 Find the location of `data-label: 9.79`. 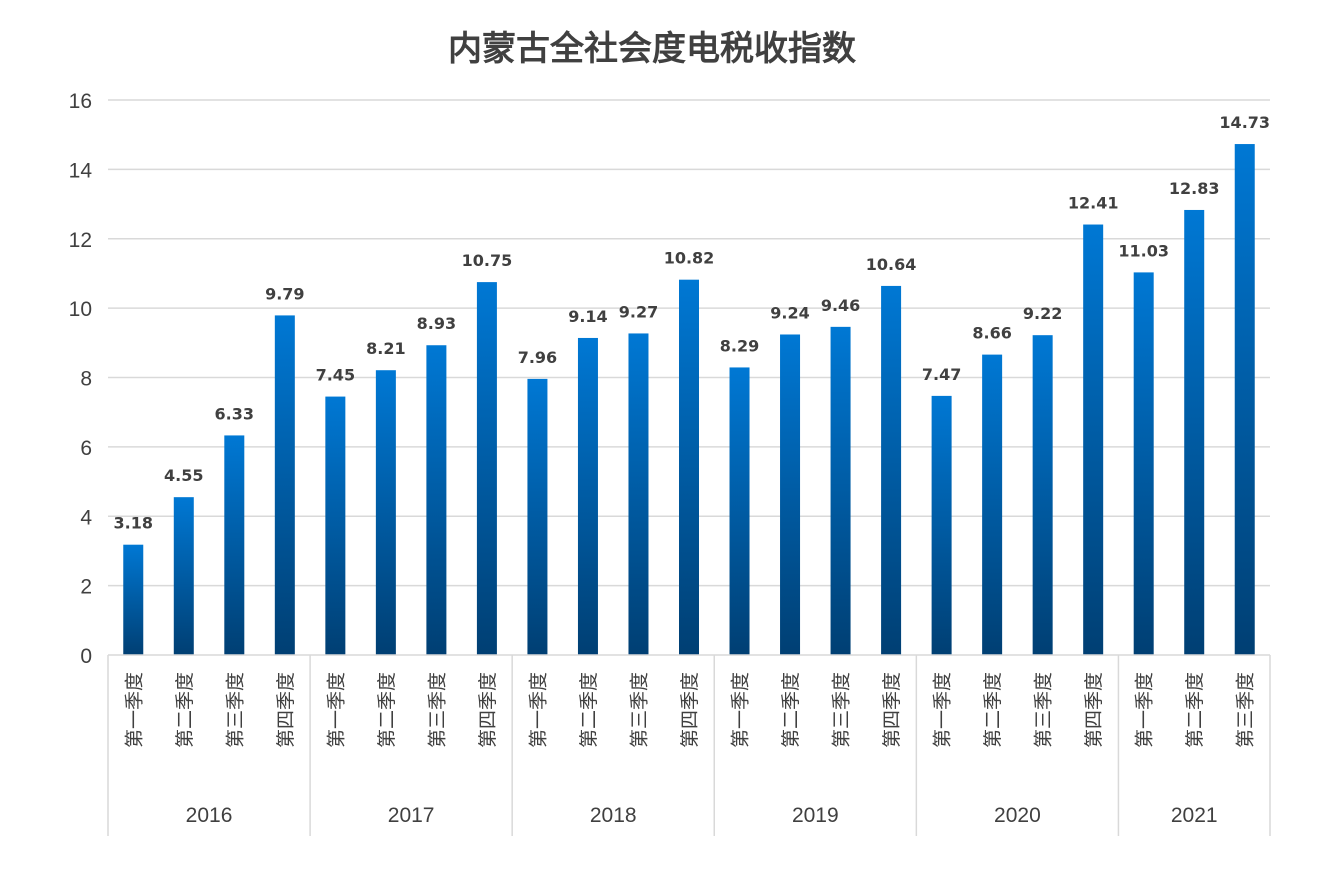

data-label: 9.79 is located at coordinates (284, 293).